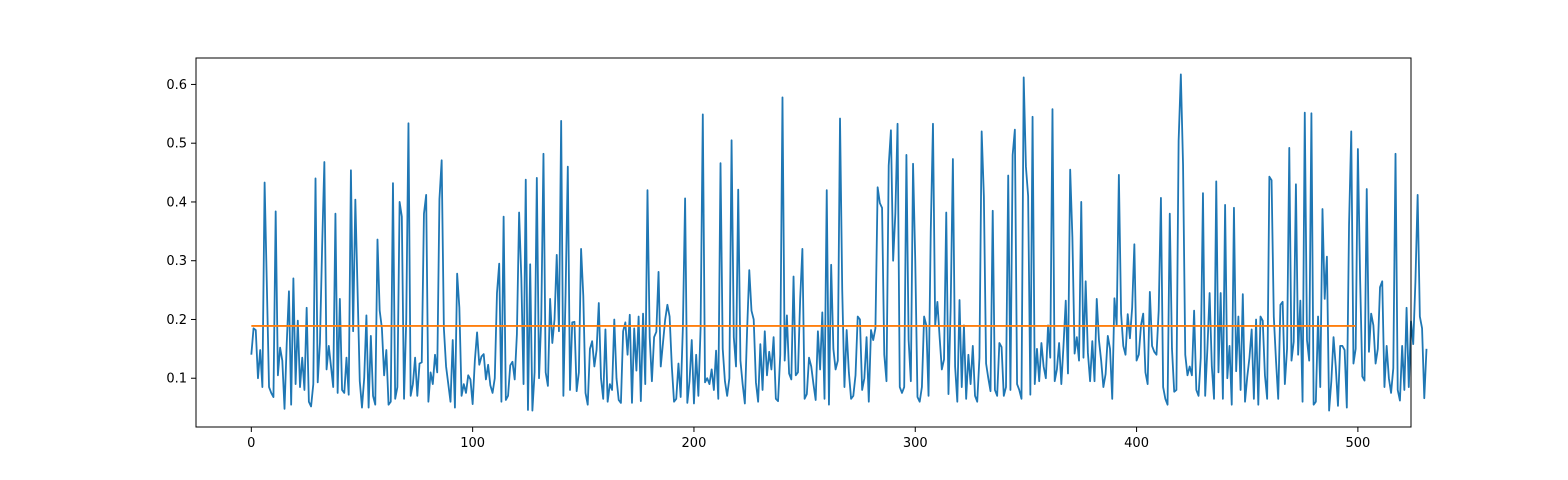  What do you see at coordinates (176, 261) in the screenshot?
I see `y-tick-label: 0.3` at bounding box center [176, 261].